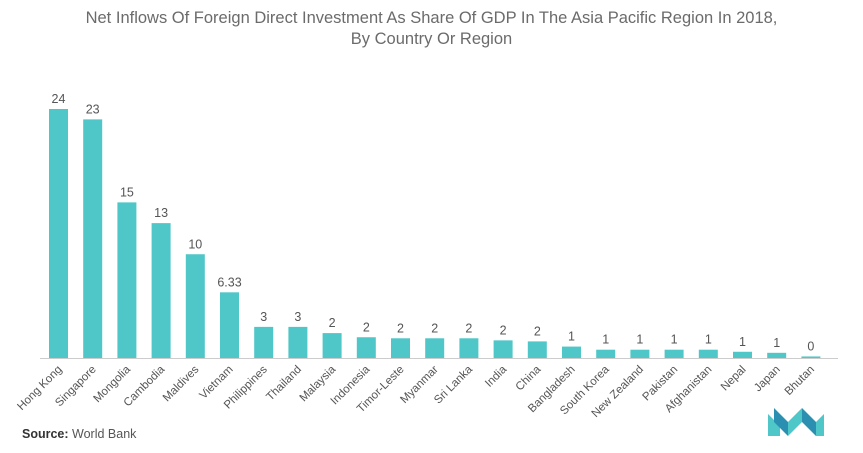  Describe the element at coordinates (734, 379) in the screenshot. I see `x-tick-label: Nepal` at that location.